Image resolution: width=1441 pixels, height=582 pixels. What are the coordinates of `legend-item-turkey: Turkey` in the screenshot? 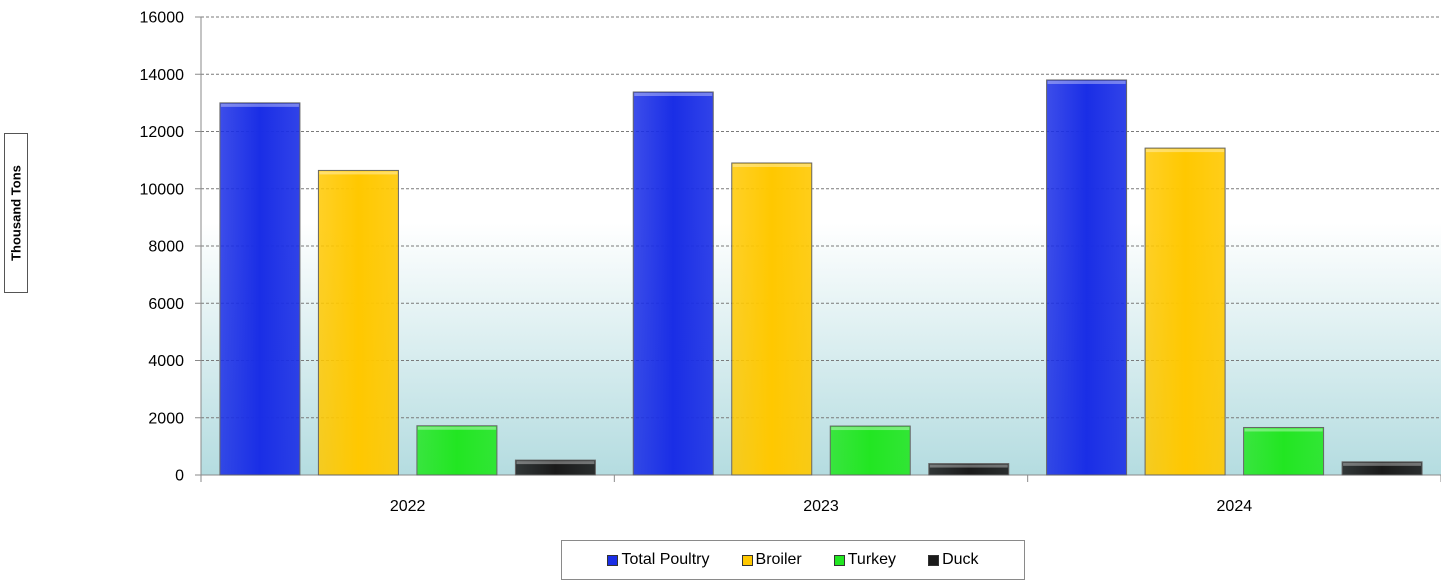 It's located at (865, 560).